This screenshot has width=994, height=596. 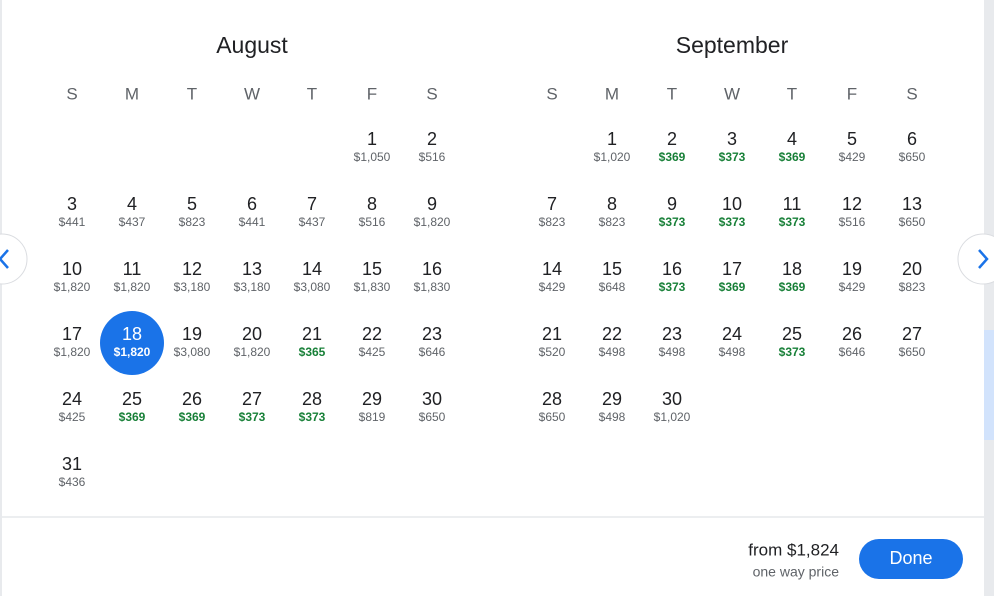 What do you see at coordinates (552, 211) in the screenshot?
I see `day-cell: 7$823` at bounding box center [552, 211].